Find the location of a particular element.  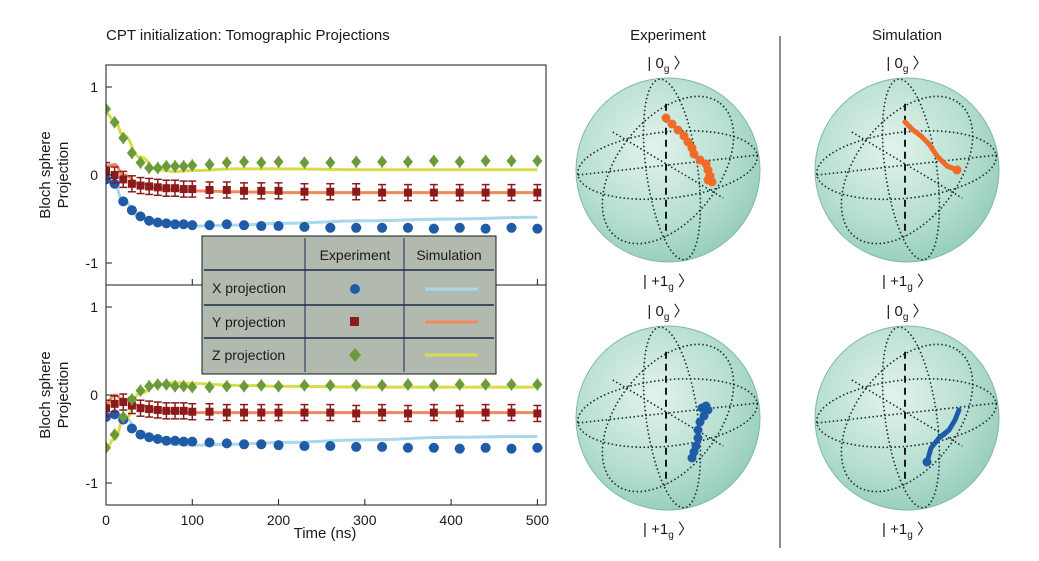

sphere-trajectory is located at coordinates (931, 146).